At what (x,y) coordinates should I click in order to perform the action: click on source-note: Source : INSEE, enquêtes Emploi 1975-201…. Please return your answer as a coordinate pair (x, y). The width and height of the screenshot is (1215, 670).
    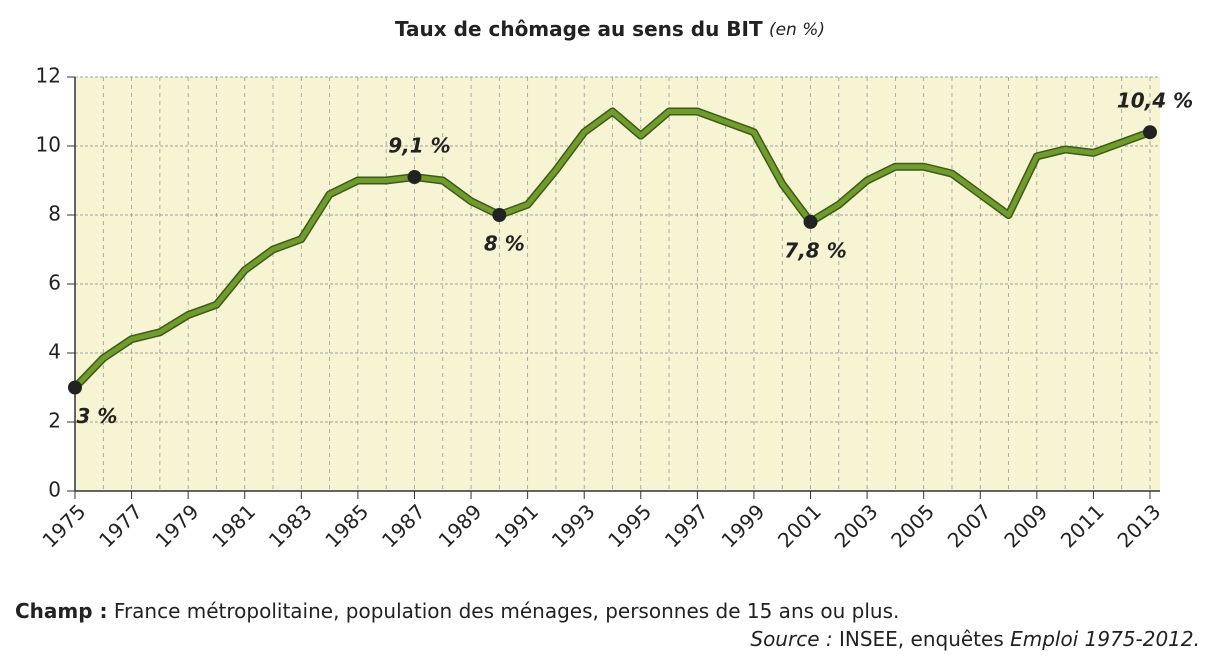
    Looking at the image, I should click on (975, 639).